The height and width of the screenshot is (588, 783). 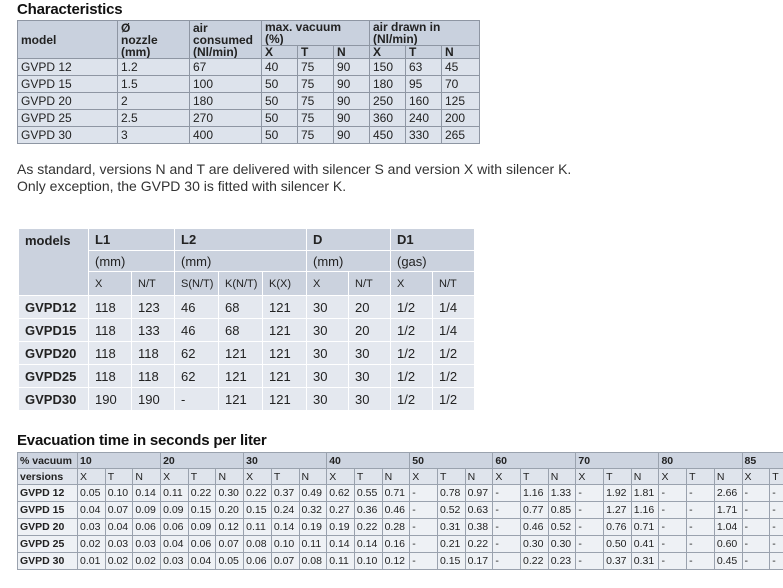 I want to click on cell: 50, so click(x=279, y=84).